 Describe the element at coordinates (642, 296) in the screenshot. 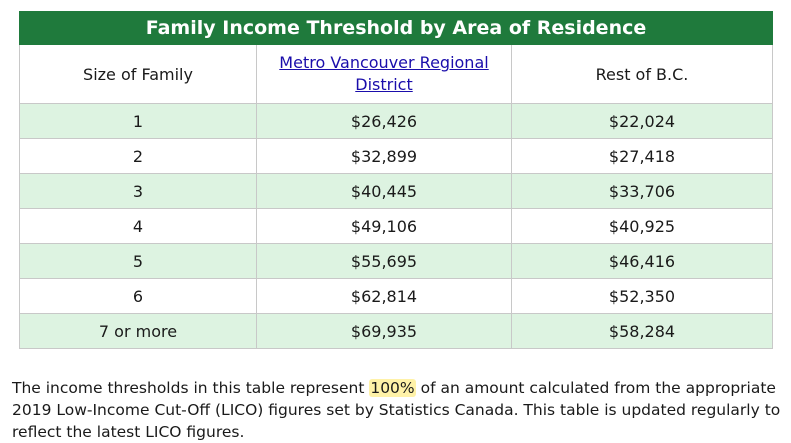

I see `rest-threshold-cell: $52,350` at that location.